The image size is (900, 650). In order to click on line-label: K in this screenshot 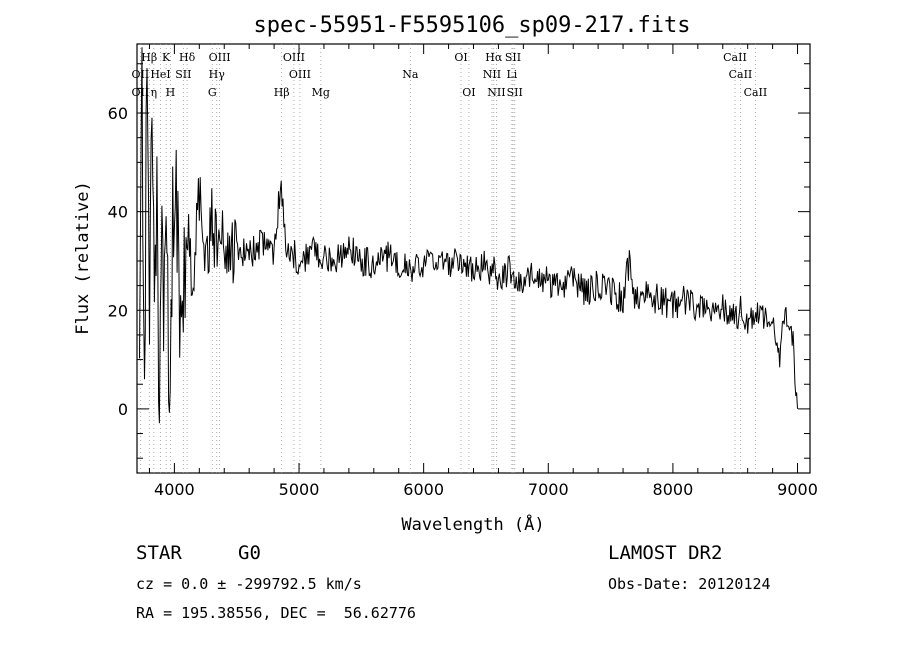, I will do `click(166, 57)`.